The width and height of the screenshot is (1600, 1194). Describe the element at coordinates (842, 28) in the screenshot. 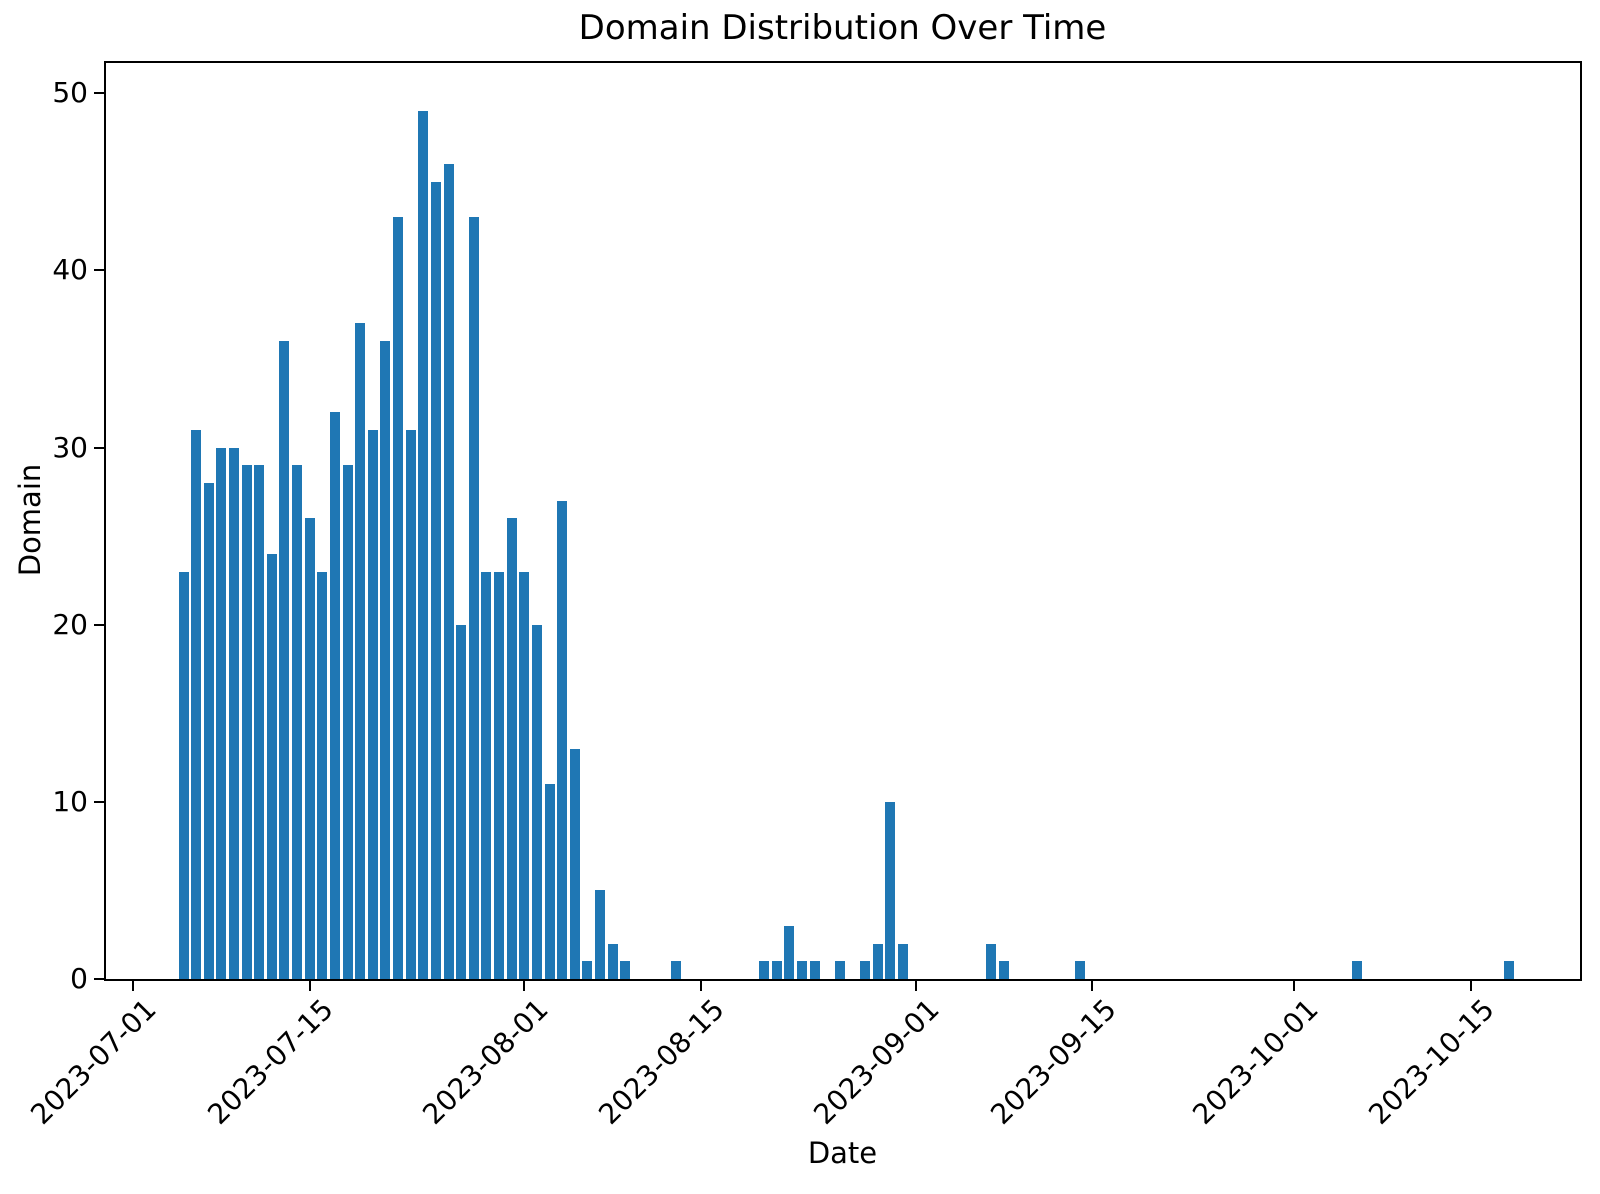

I see `chart-title: Domain Distribution Over Time` at that location.